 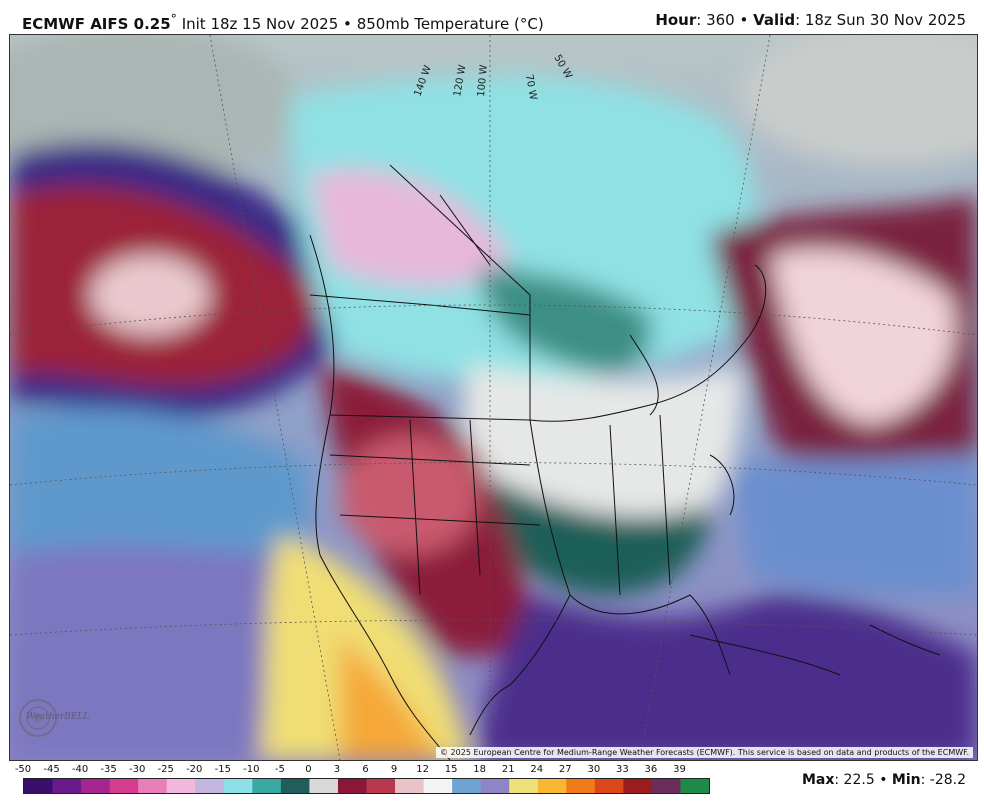 What do you see at coordinates (622, 769) in the screenshot?
I see `scale-tick-label: 33` at bounding box center [622, 769].